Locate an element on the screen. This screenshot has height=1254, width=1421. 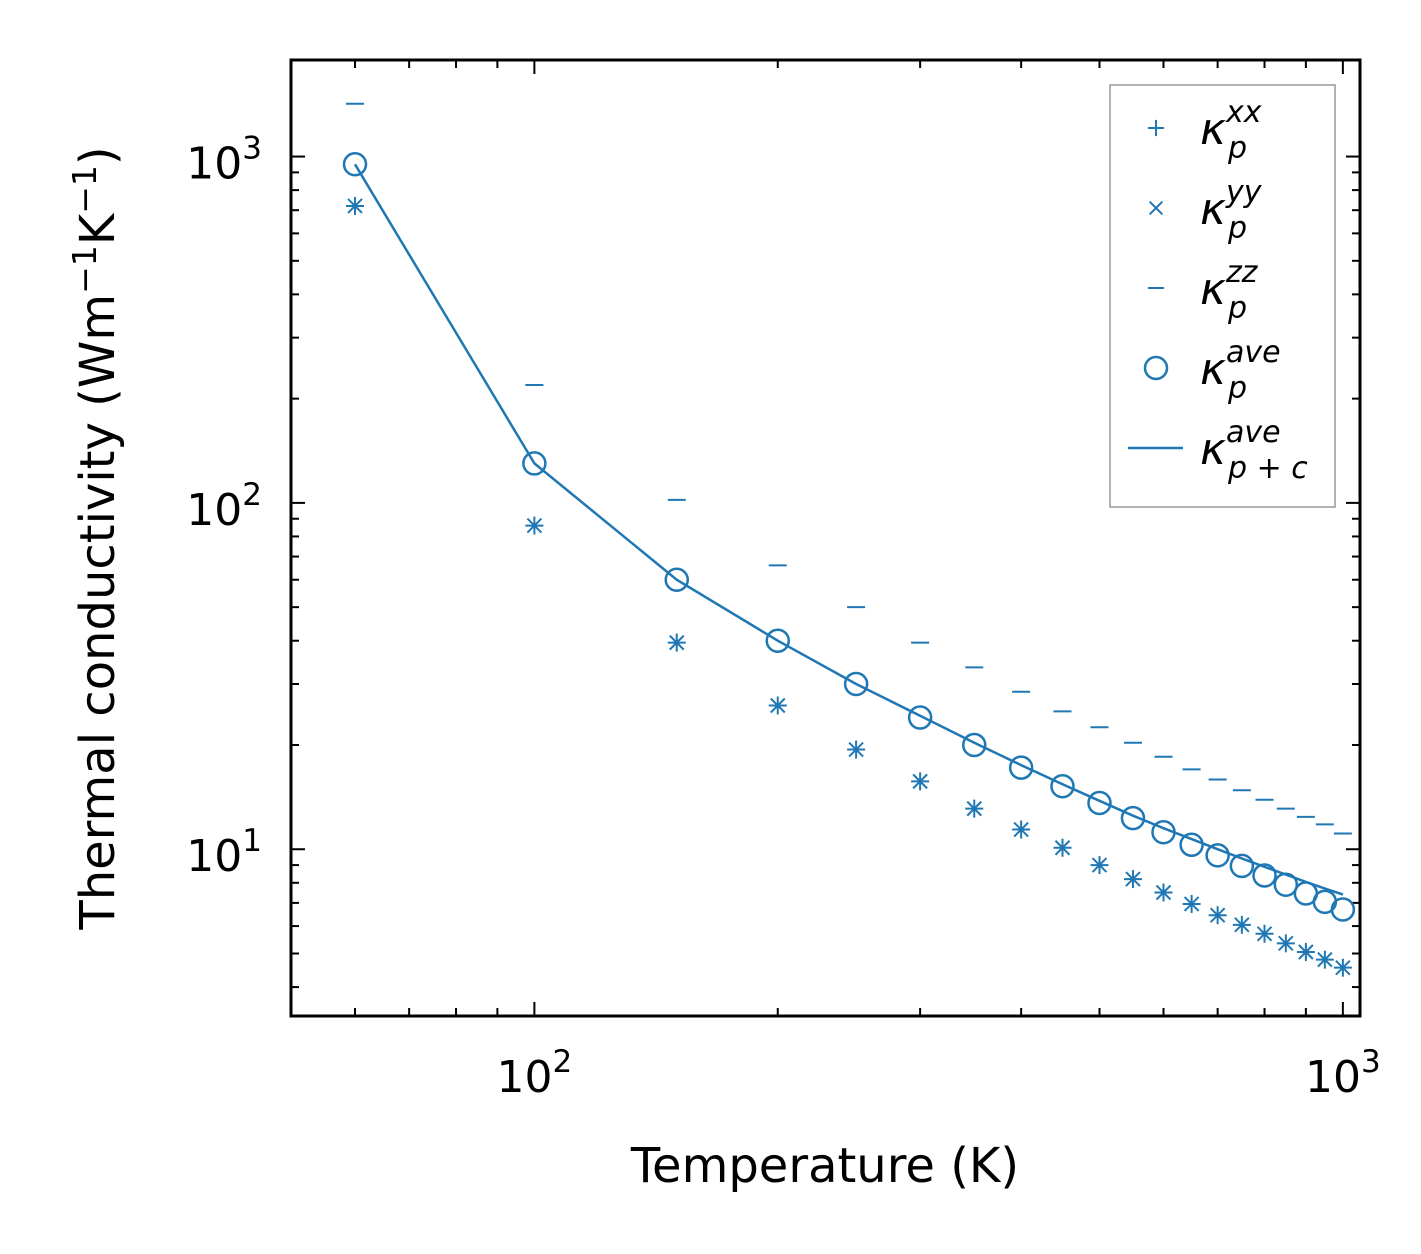
legend-label-kave: κave p is located at coordinates (1240, 370).